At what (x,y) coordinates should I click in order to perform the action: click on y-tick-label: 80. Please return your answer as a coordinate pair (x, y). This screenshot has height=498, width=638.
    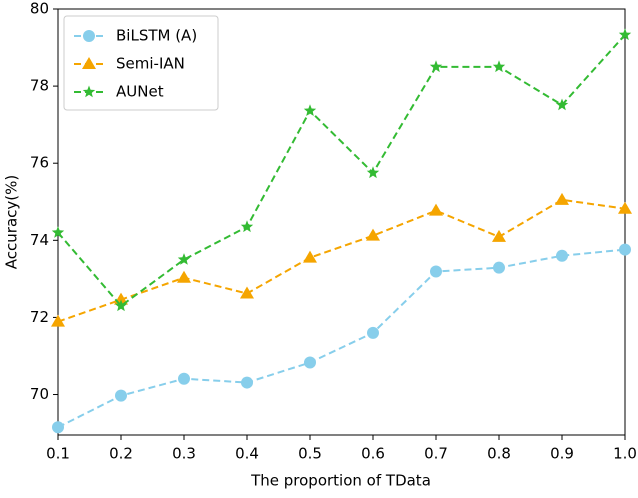
    Looking at the image, I should click on (39, 9).